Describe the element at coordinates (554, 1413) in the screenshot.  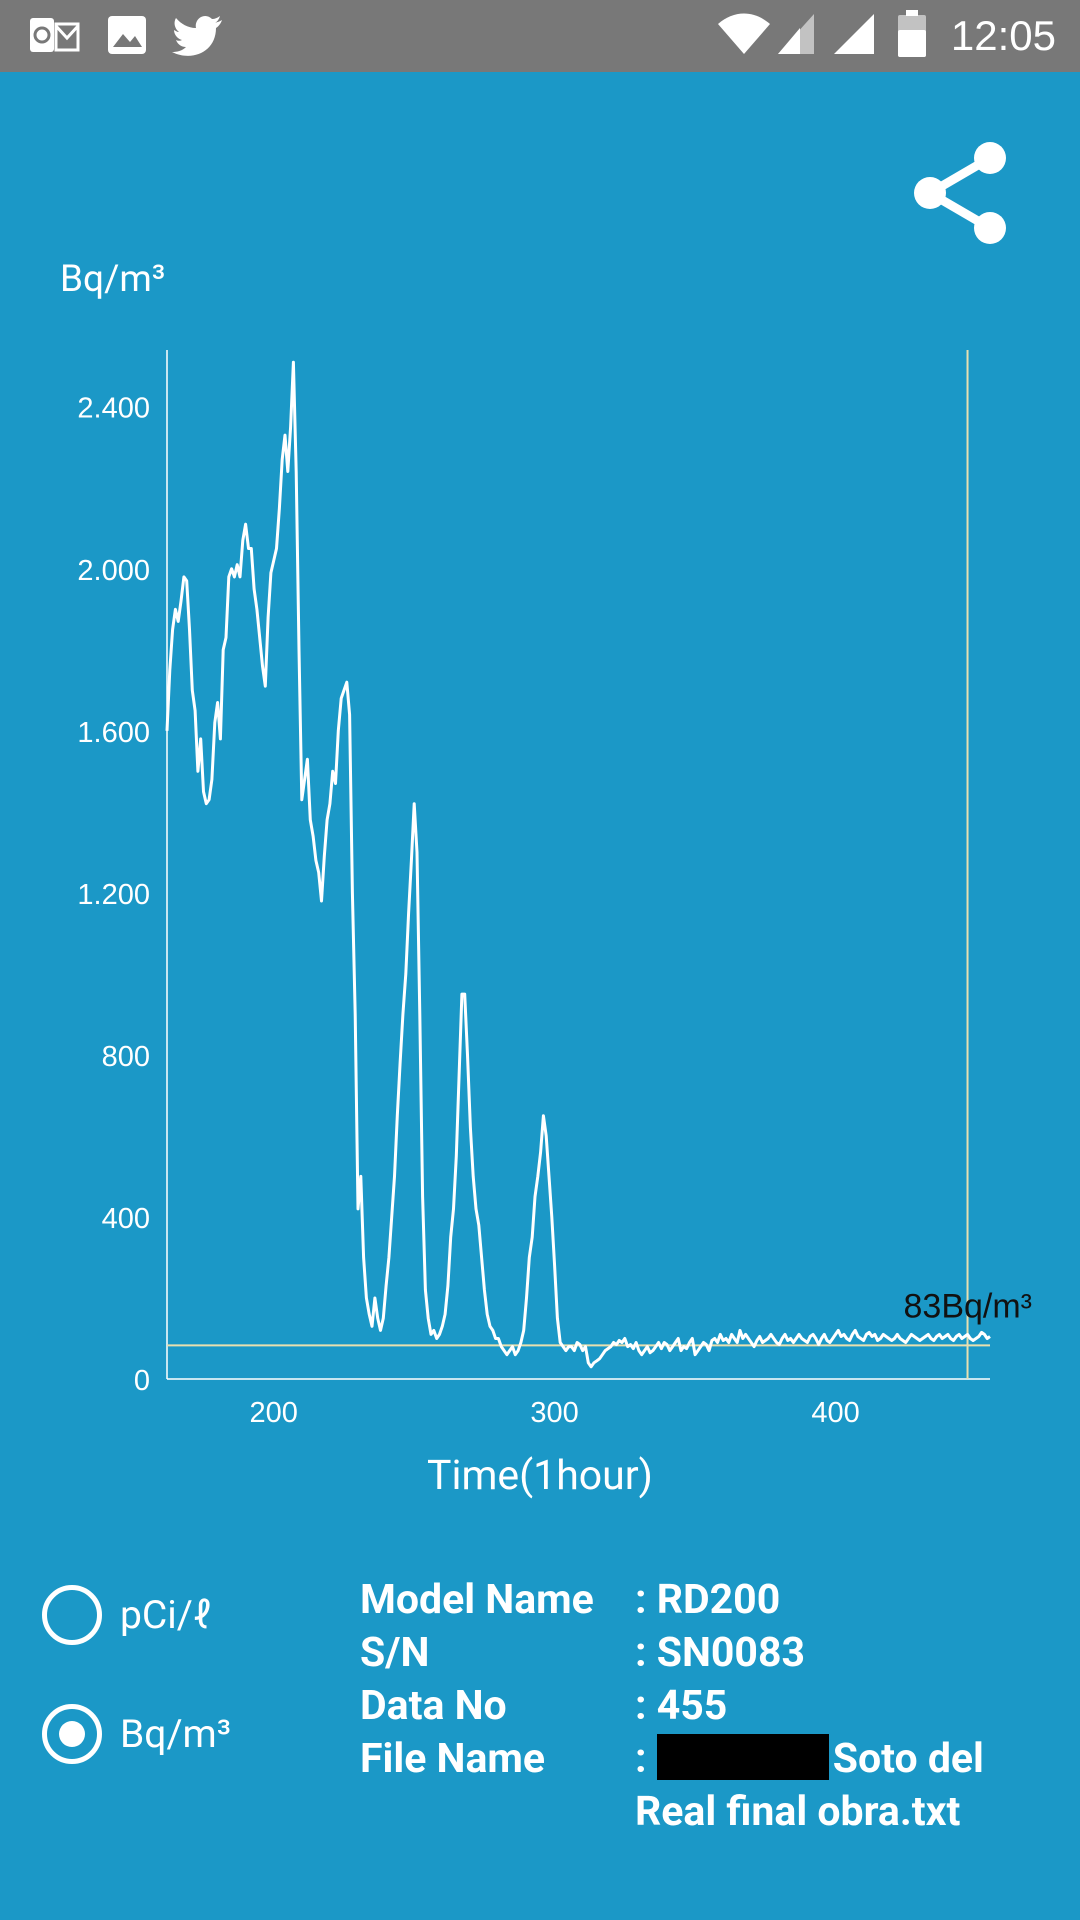
I see `x-tick-label: 300` at that location.